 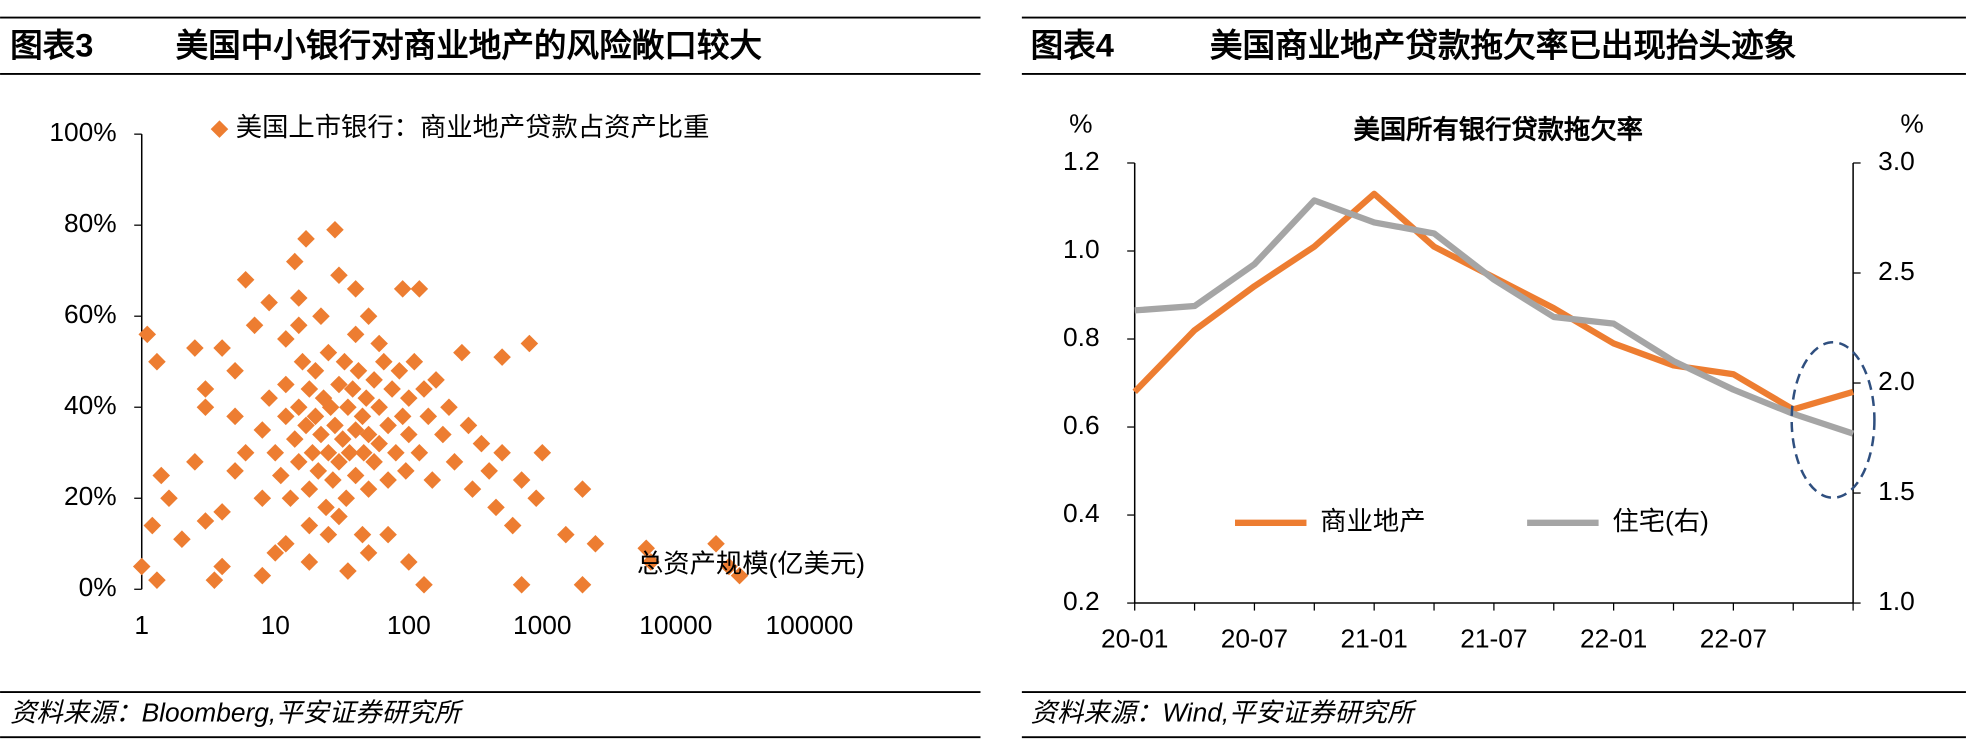 What do you see at coordinates (1072, 44) in the screenshot?
I see `figure-label: 图表4` at bounding box center [1072, 44].